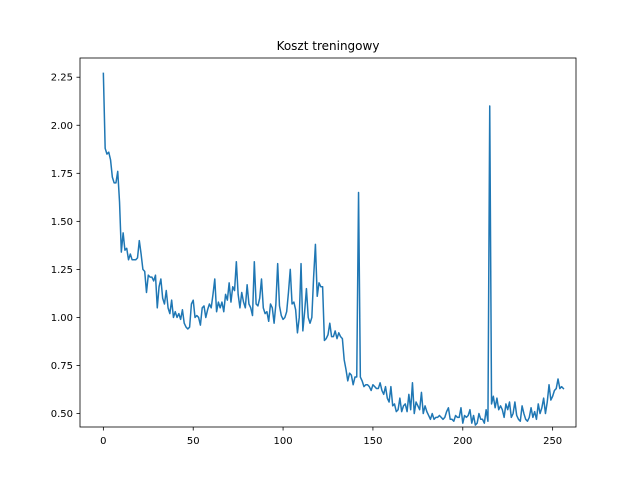 This screenshot has height=480, width=640. What do you see at coordinates (62, 366) in the screenshot?
I see `y-tick-label: 0.75` at bounding box center [62, 366].